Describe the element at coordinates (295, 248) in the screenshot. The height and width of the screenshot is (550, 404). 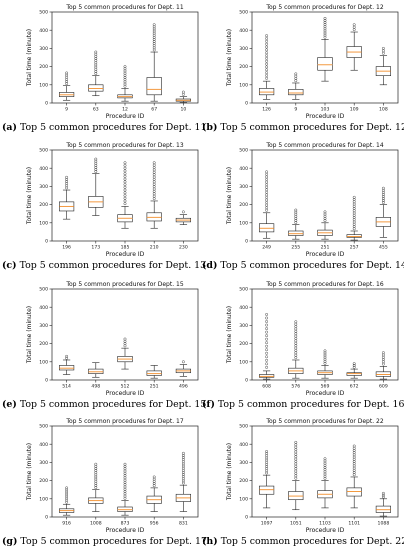
I see `x-tick-label: 255` at that location.